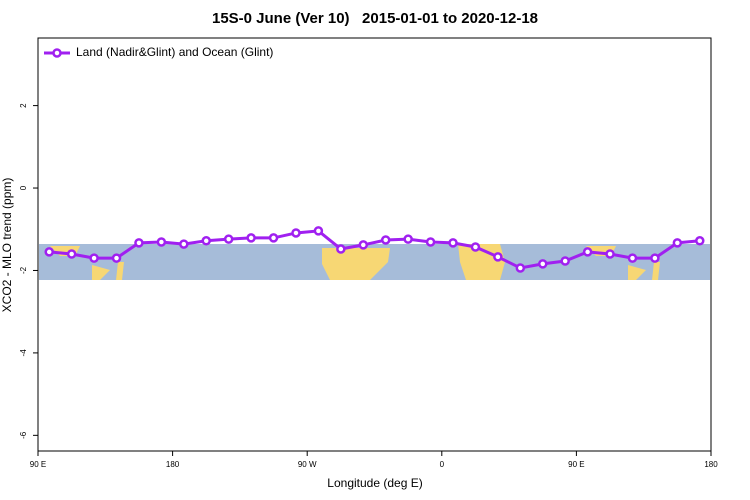 The height and width of the screenshot is (500, 750). What do you see at coordinates (23, 105) in the screenshot?
I see `y-tick-label: 2` at bounding box center [23, 105].